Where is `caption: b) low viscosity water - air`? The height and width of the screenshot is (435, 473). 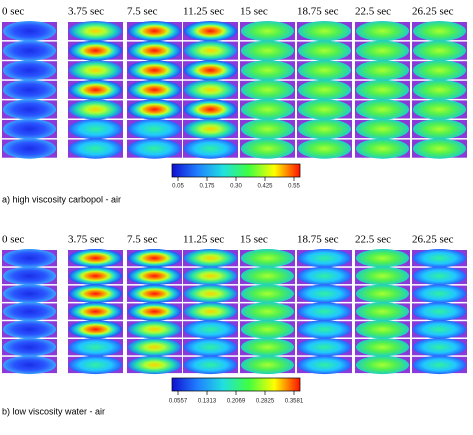
caption: b) low viscosity water - air is located at coordinates (53, 411).